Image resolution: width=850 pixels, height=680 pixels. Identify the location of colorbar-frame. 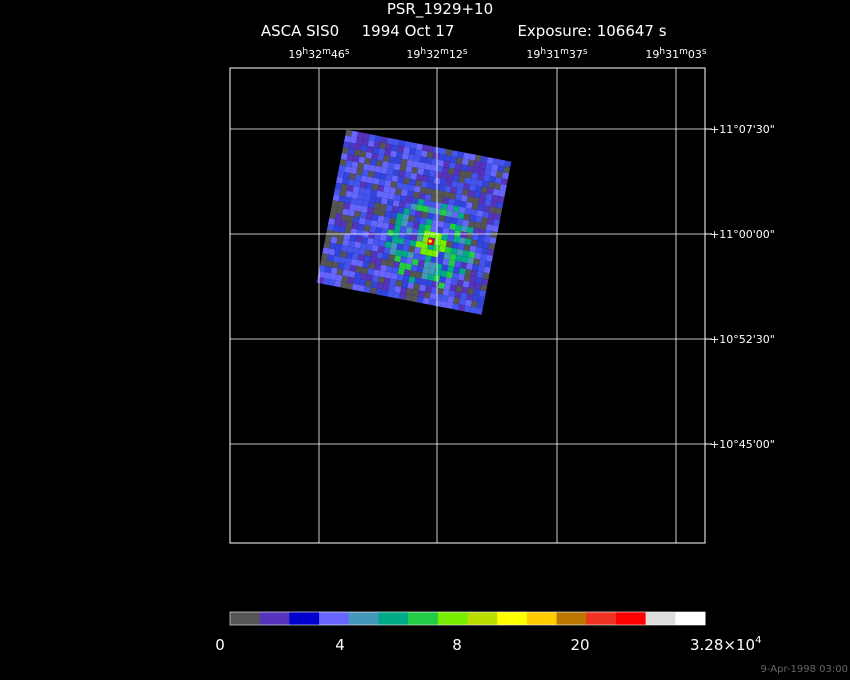
(467, 618).